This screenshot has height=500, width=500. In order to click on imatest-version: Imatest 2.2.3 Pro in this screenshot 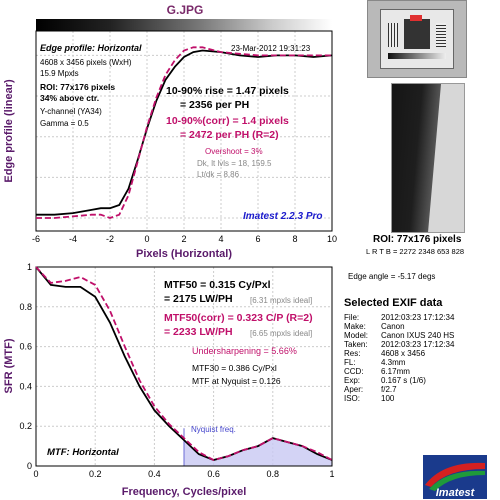, I will do `click(283, 216)`.